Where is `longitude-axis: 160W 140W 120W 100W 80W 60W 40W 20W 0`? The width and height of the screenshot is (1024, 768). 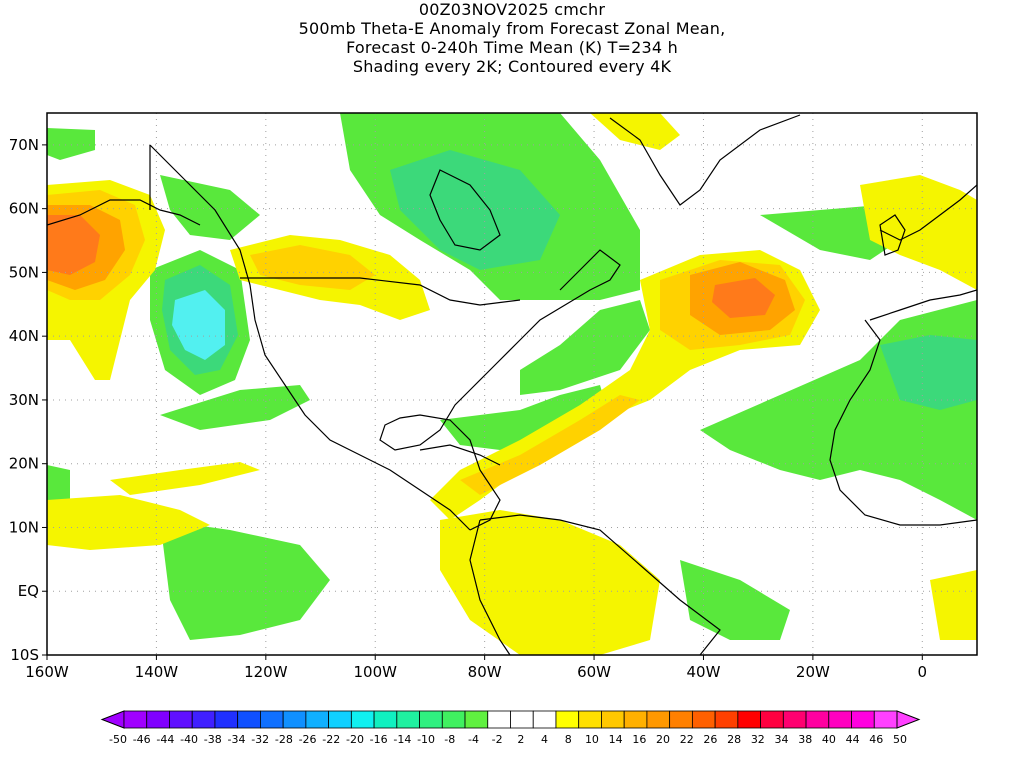 longitude-axis: 160W 140W 120W 100W 80W 60W 40W 20W 0 is located at coordinates (476, 668).